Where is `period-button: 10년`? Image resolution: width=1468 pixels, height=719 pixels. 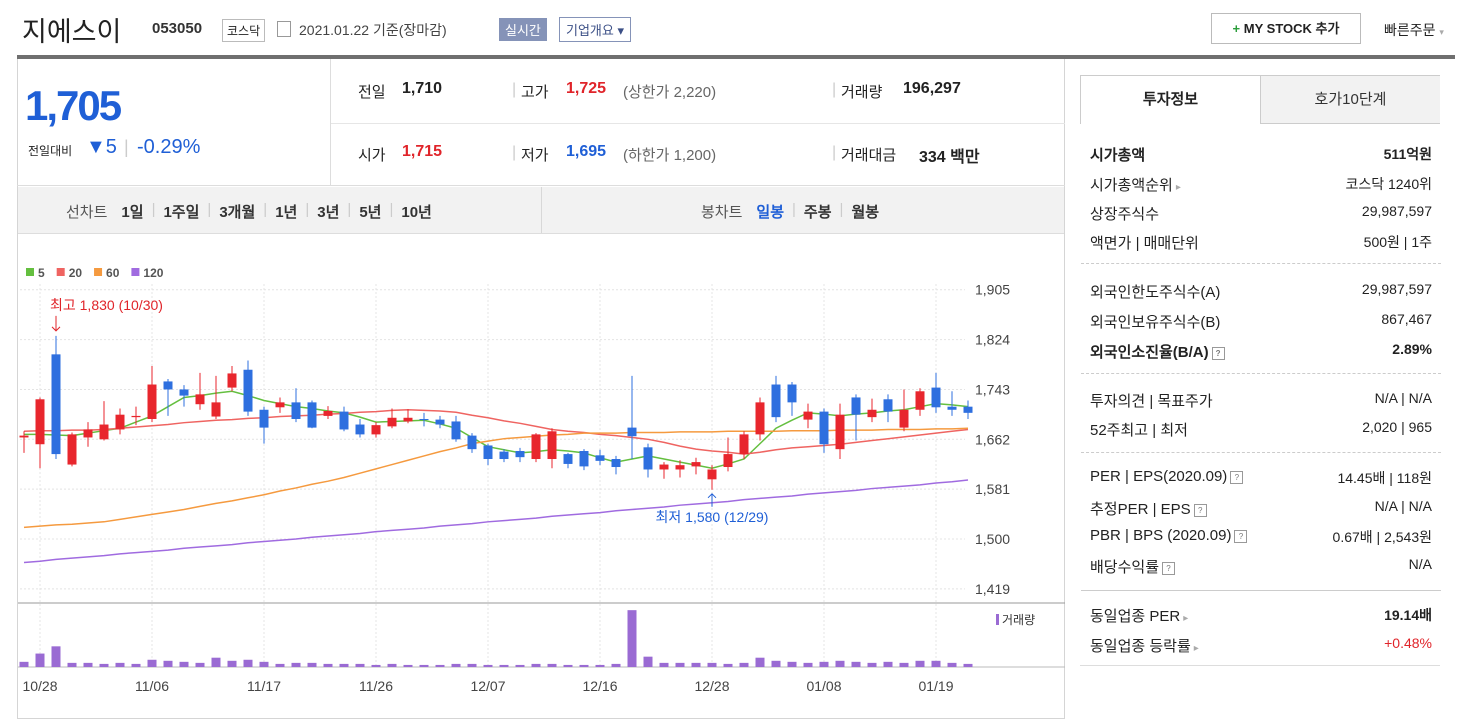 period-button: 10년 is located at coordinates (416, 212).